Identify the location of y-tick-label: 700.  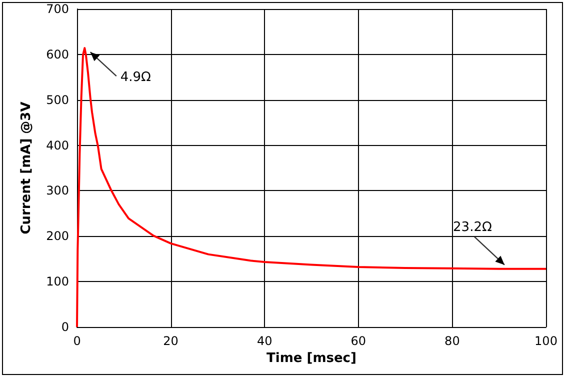
(57, 9).